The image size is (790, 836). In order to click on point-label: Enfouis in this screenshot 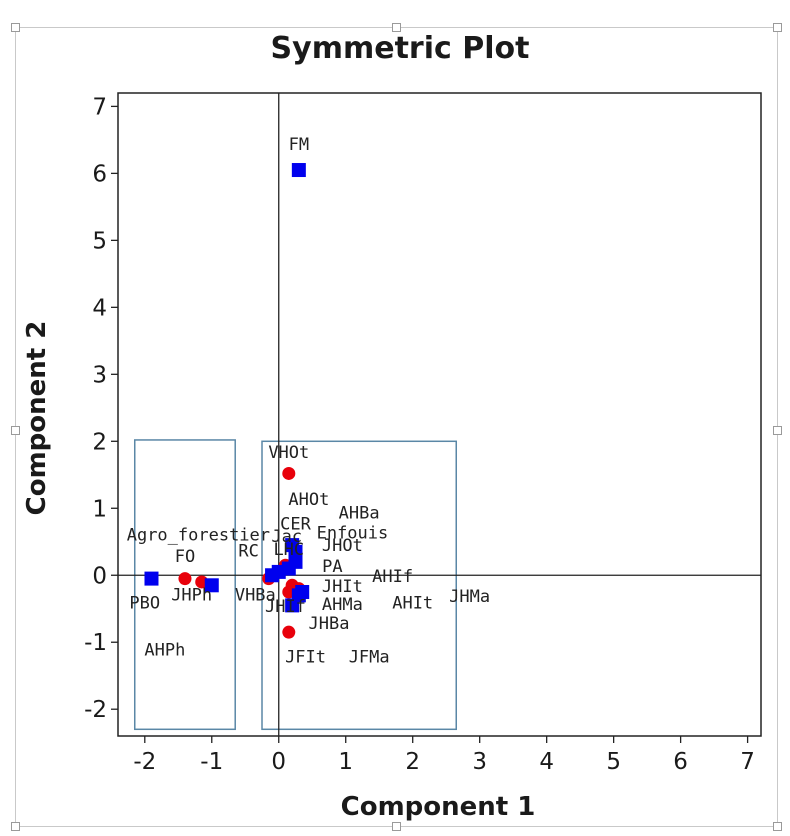, I will do `click(353, 533)`.